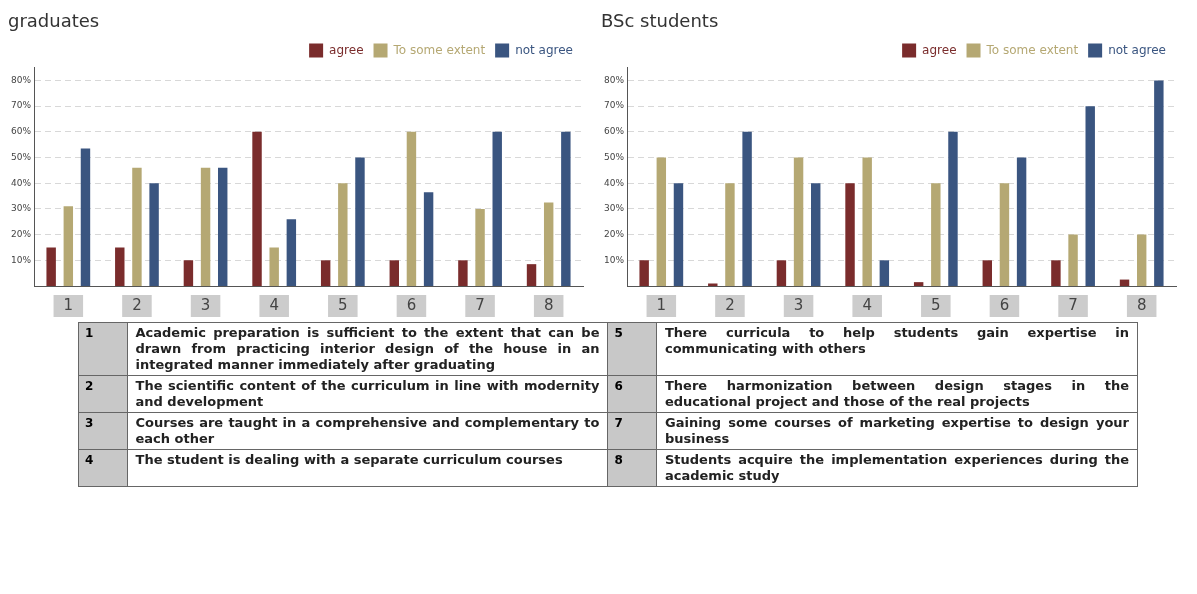  I want to click on text: The student is dealing with a separate curriculum courses, so click(367, 468).